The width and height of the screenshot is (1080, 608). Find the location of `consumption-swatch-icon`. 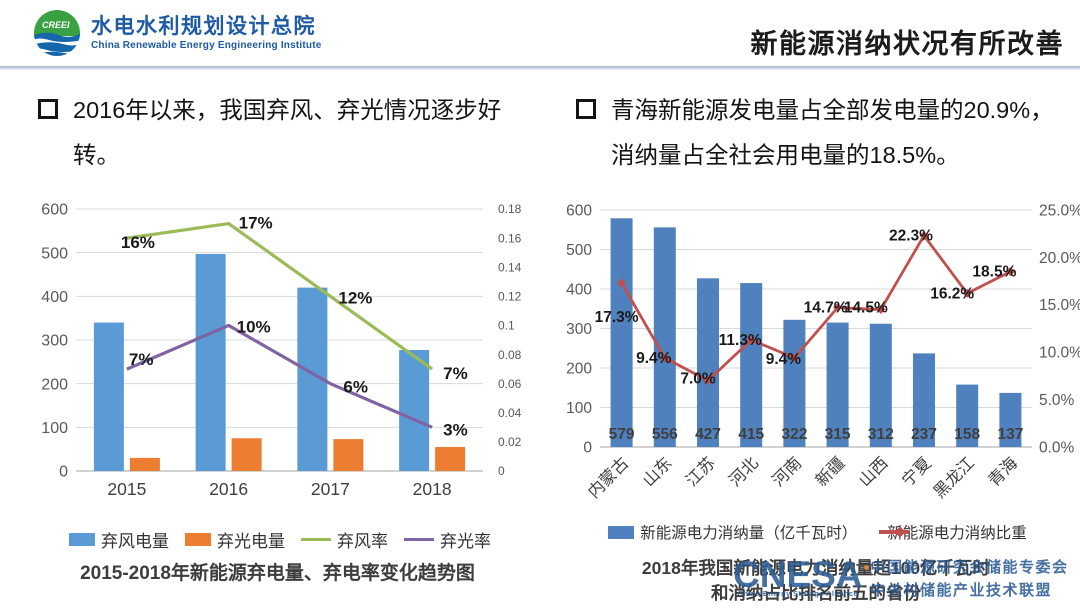

consumption-swatch-icon is located at coordinates (621, 532).